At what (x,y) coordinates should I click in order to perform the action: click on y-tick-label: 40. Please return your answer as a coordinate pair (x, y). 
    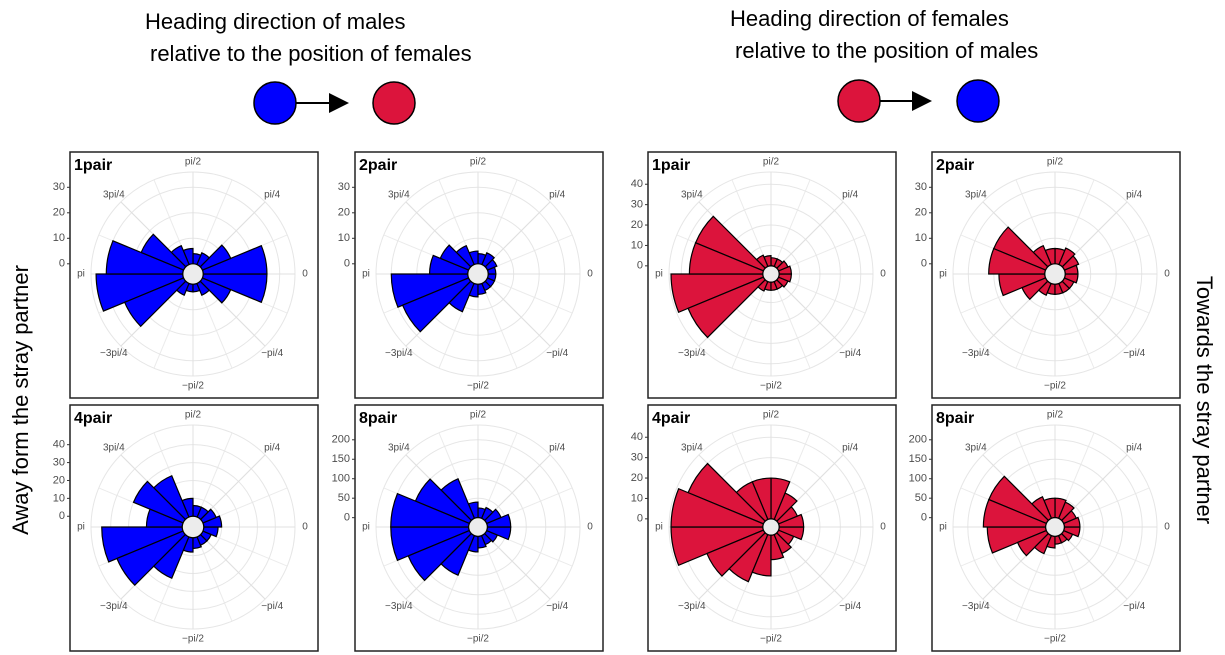
    Looking at the image, I should click on (59, 445).